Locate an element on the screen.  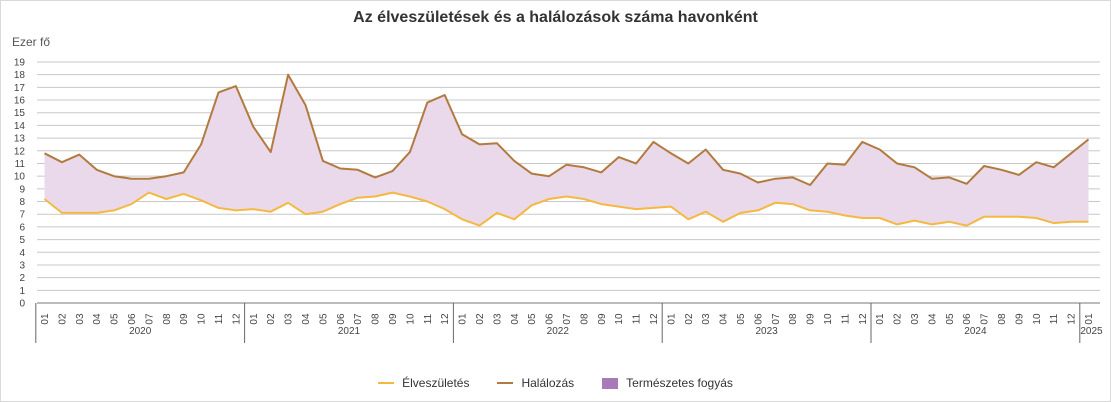
natural-decrease-legend-swatch is located at coordinates (610, 383).